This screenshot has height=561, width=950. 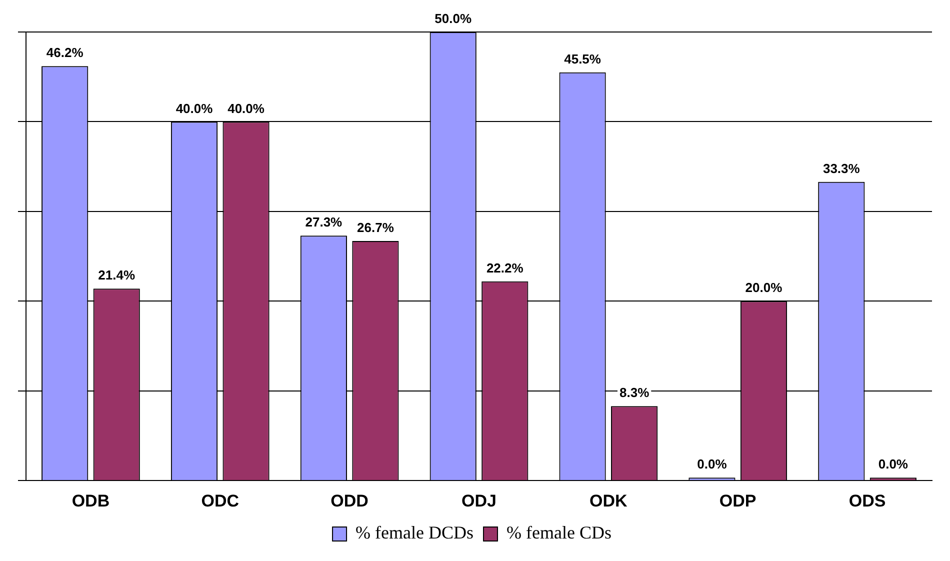 What do you see at coordinates (479, 500) in the screenshot?
I see `x-tick-label: ODJ` at bounding box center [479, 500].